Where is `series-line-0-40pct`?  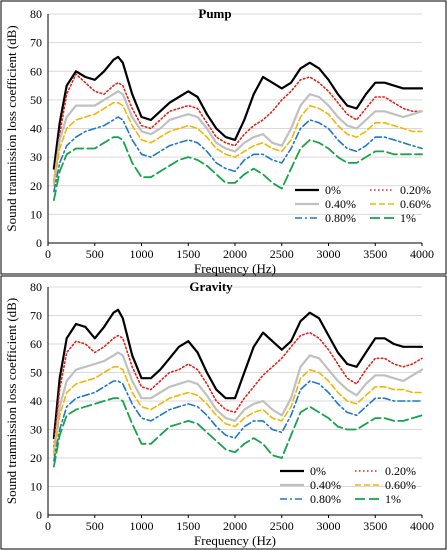 series-line-0-40pct is located at coordinates (238, 137).